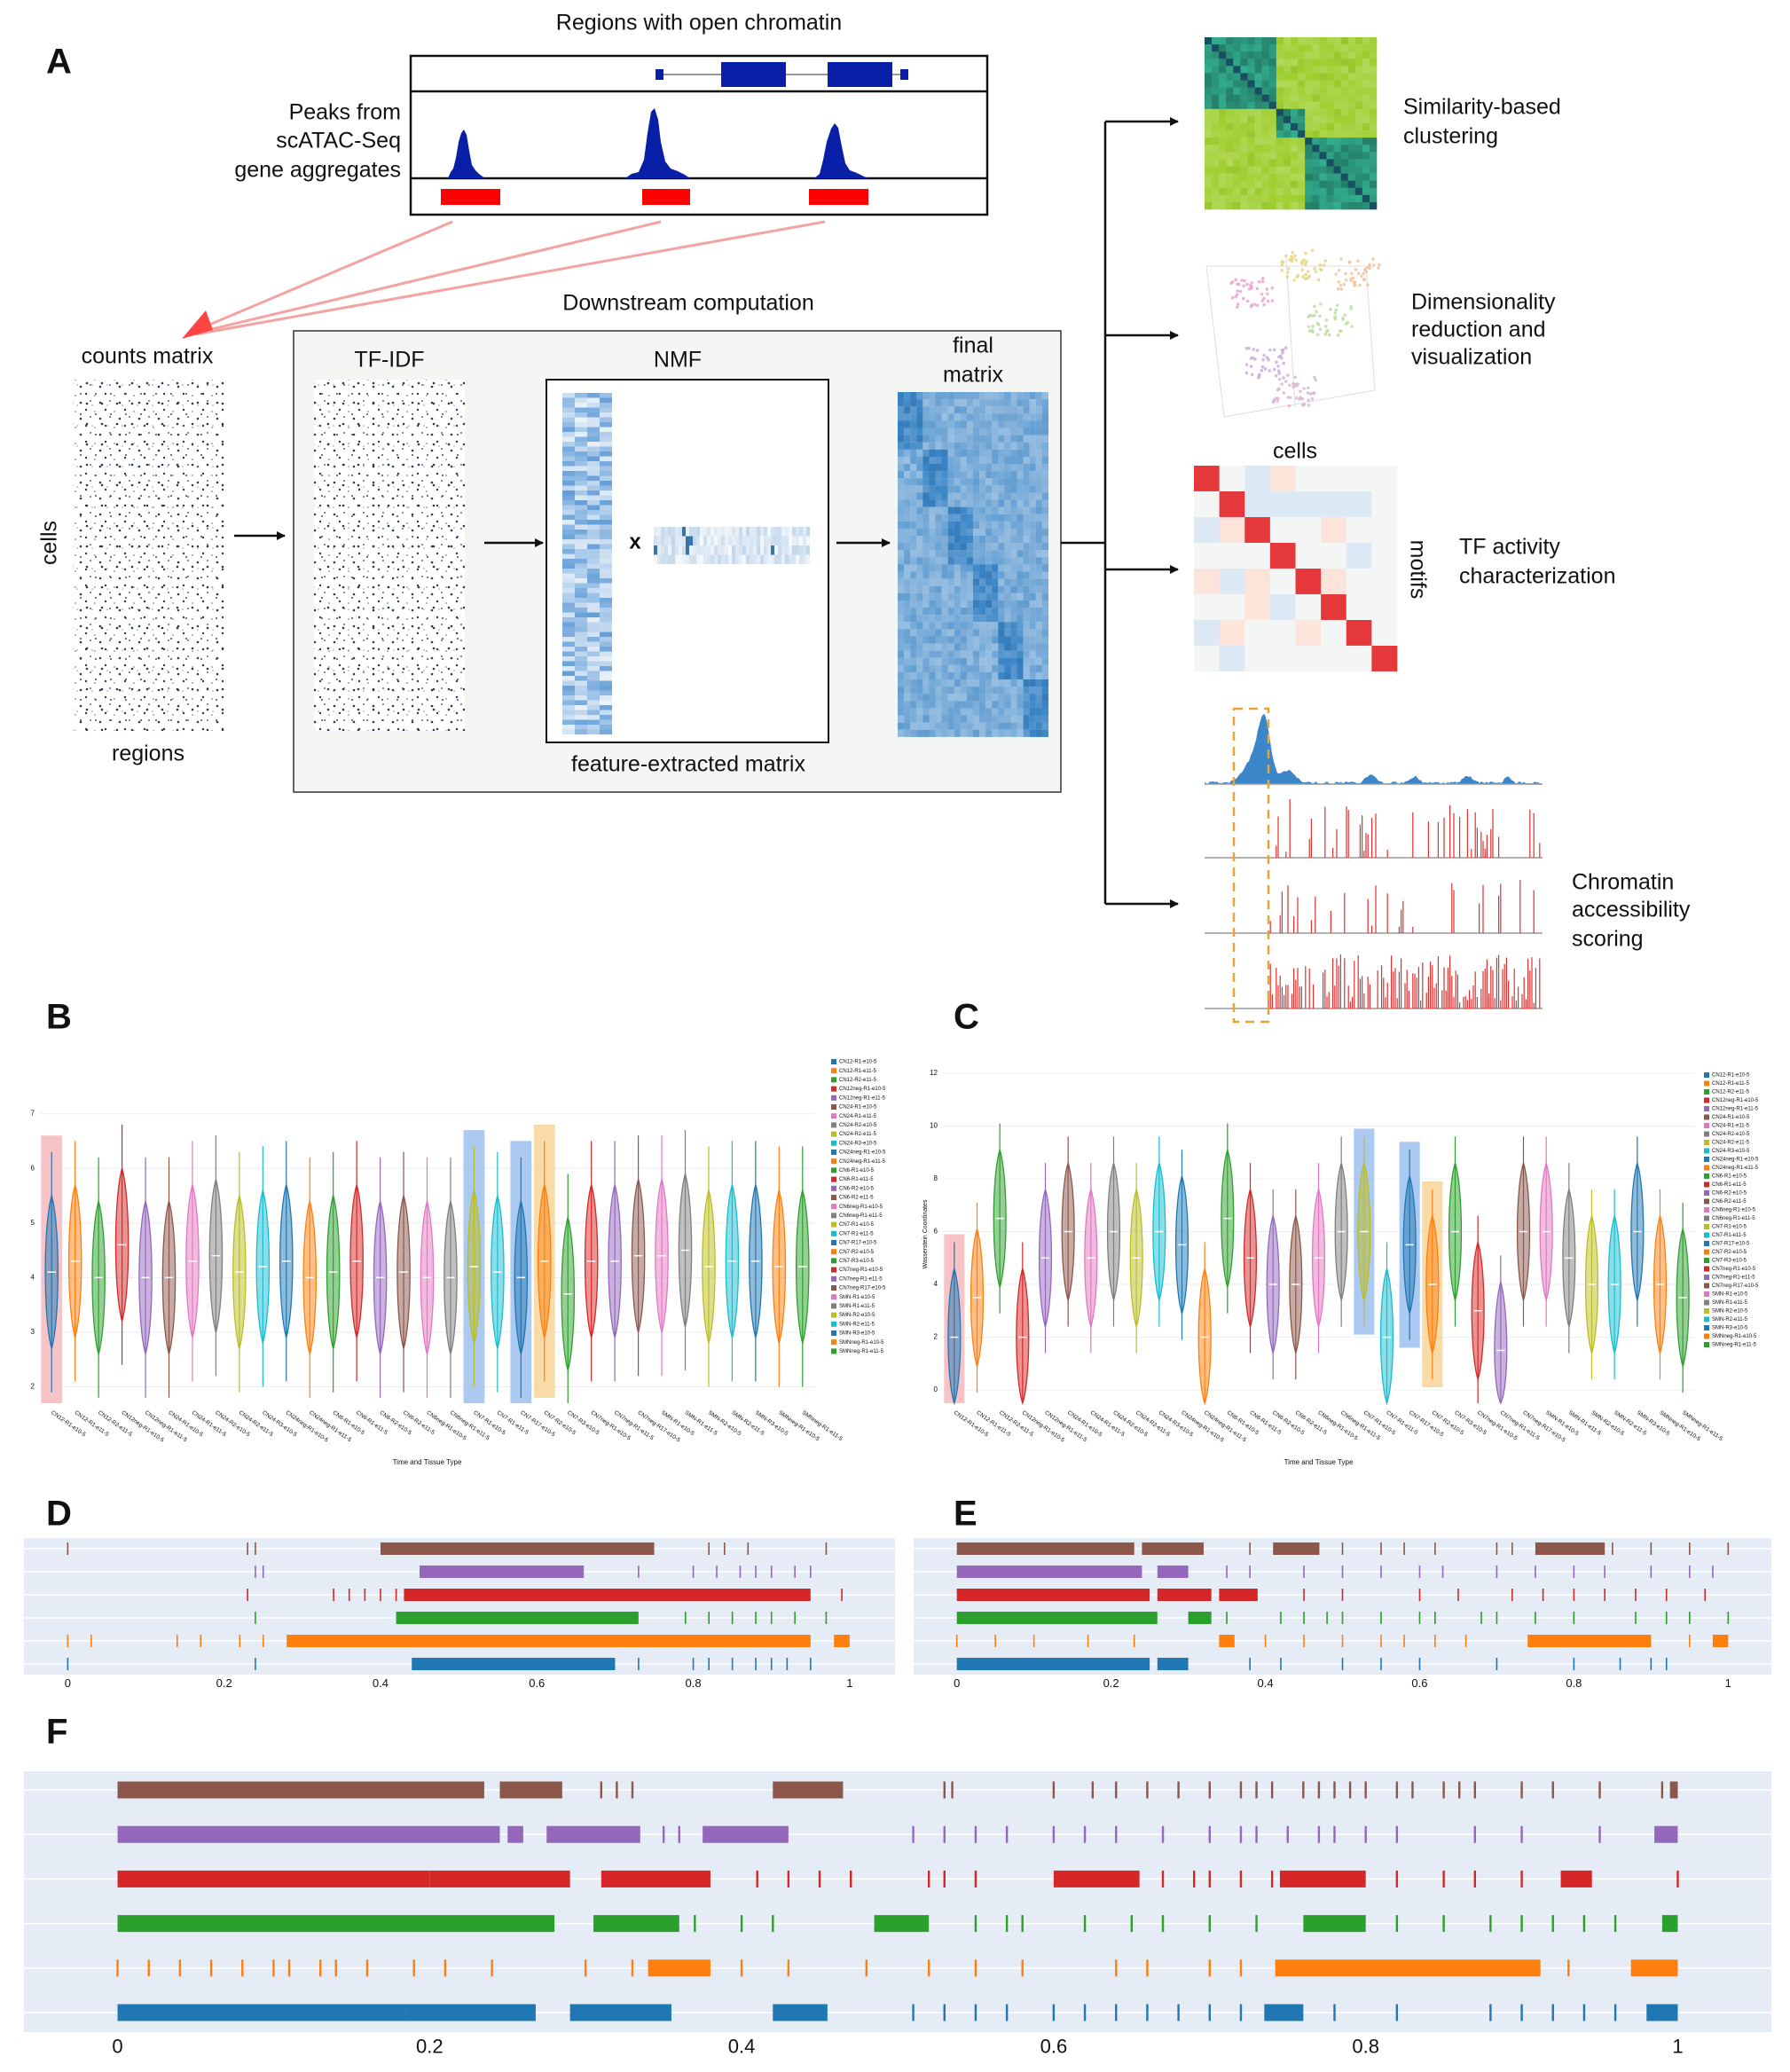 The height and width of the screenshot is (2072, 1790). What do you see at coordinates (381, 1683) in the screenshot?
I see `x-tick-label: 0.4` at bounding box center [381, 1683].